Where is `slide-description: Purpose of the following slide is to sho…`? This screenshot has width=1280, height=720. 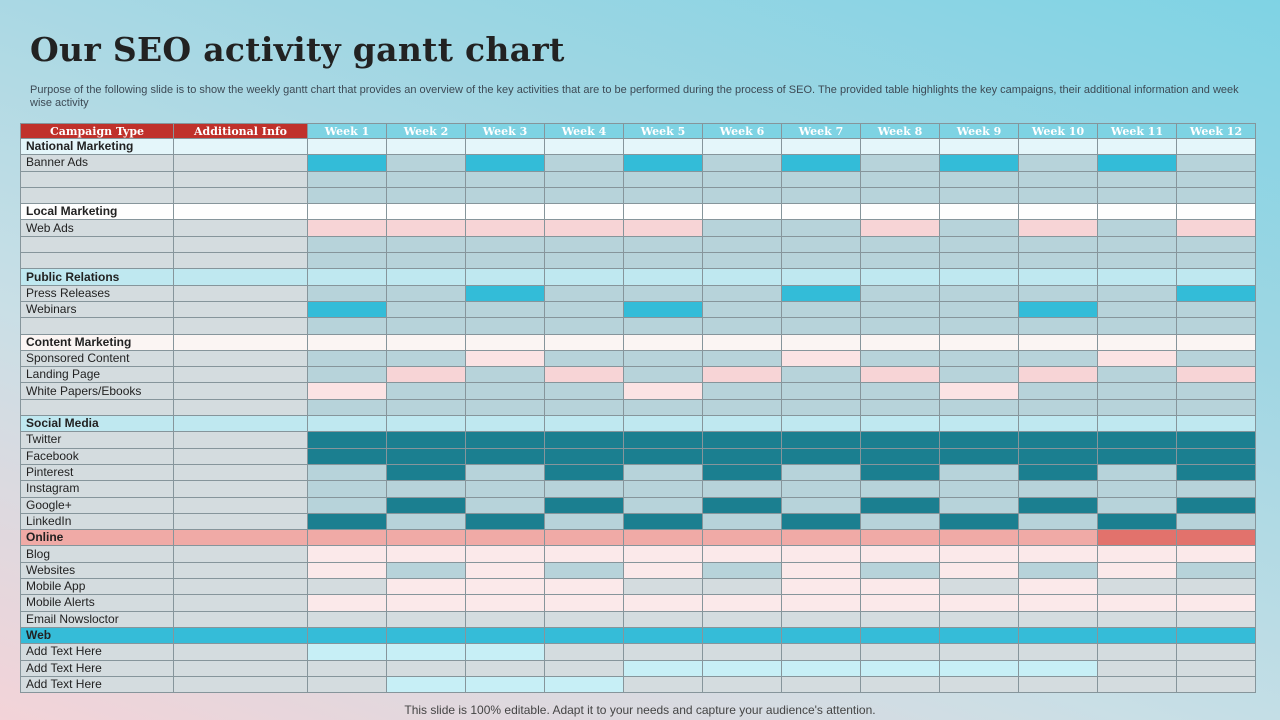
slide-description: Purpose of the following slide is to sho… is located at coordinates (634, 96).